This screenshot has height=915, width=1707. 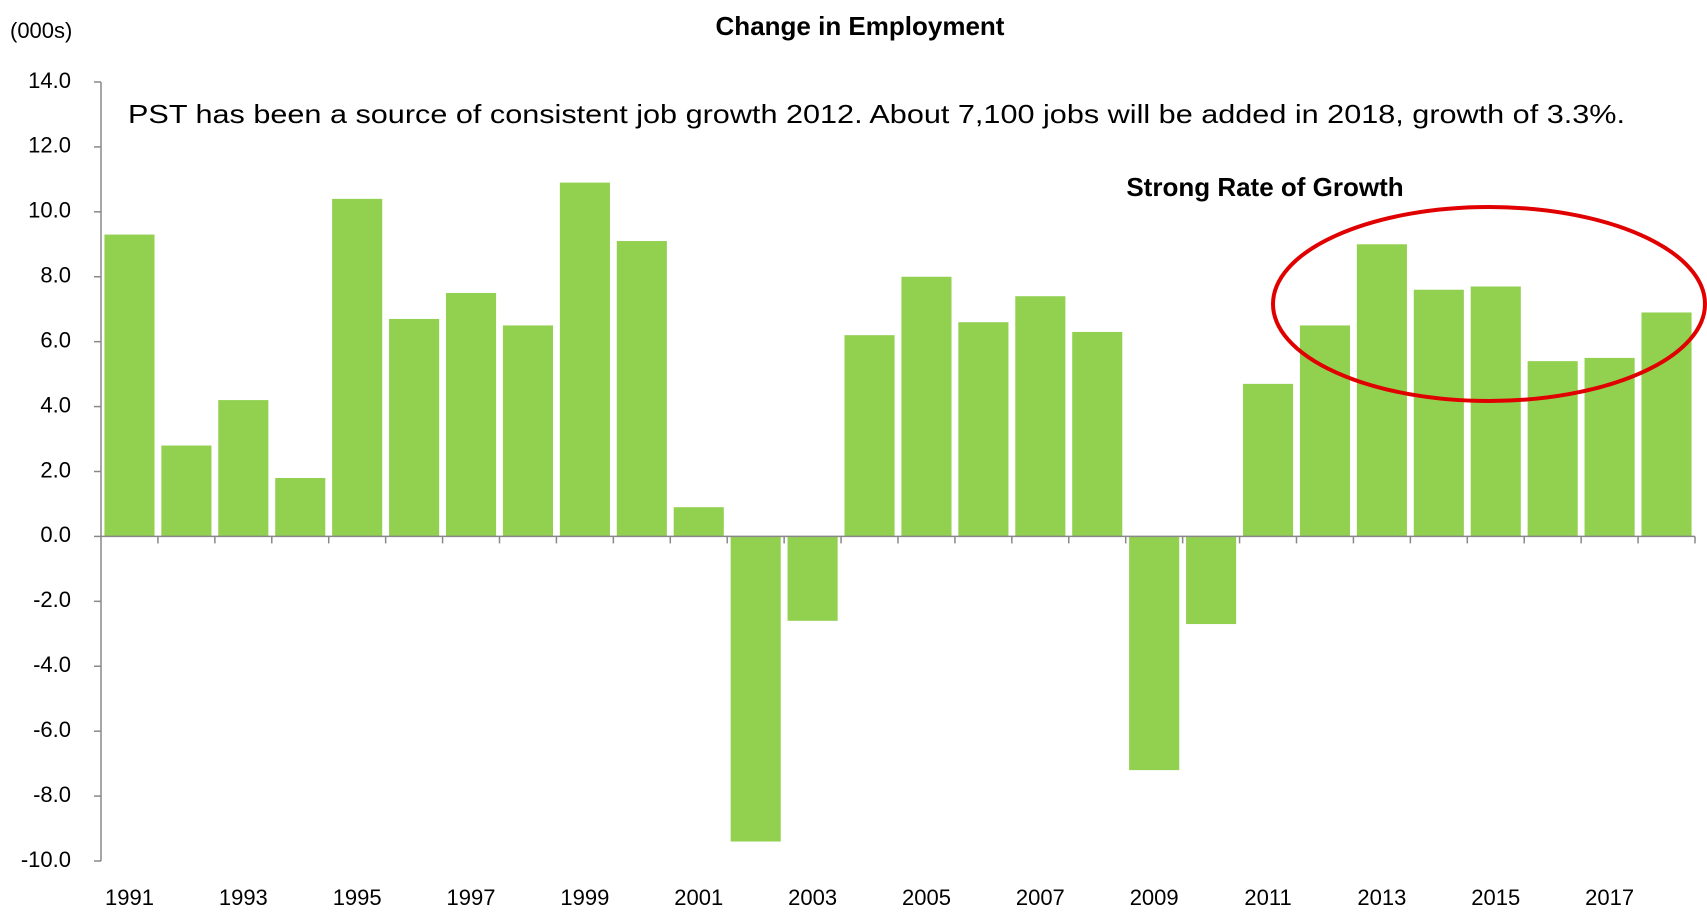 What do you see at coordinates (49, 80) in the screenshot?
I see `y-tick-label: 14.0` at bounding box center [49, 80].